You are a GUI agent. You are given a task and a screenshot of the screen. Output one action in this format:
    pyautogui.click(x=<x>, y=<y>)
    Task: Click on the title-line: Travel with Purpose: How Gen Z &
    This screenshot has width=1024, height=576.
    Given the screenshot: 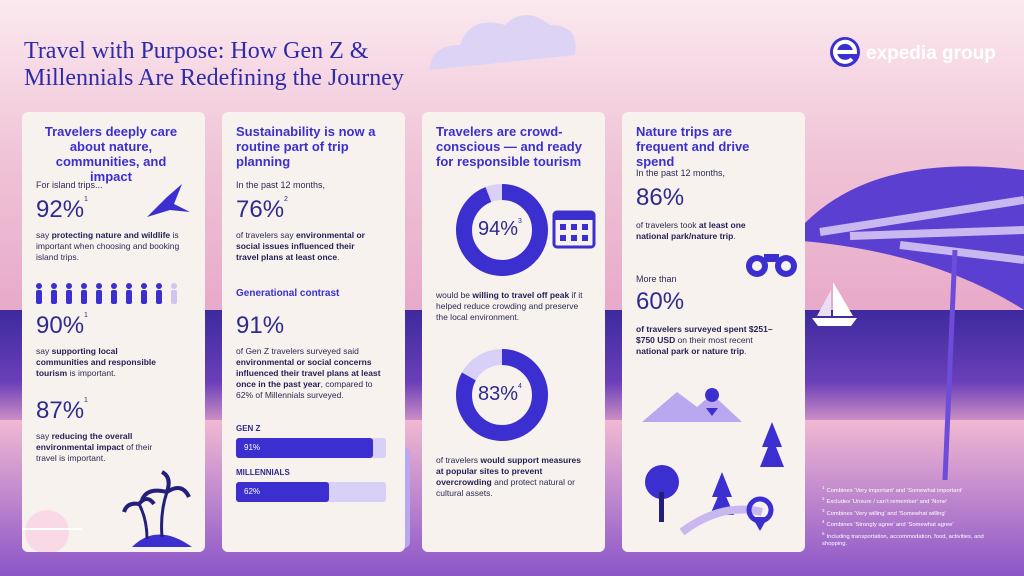 What is the action you would take?
    pyautogui.click(x=196, y=51)
    